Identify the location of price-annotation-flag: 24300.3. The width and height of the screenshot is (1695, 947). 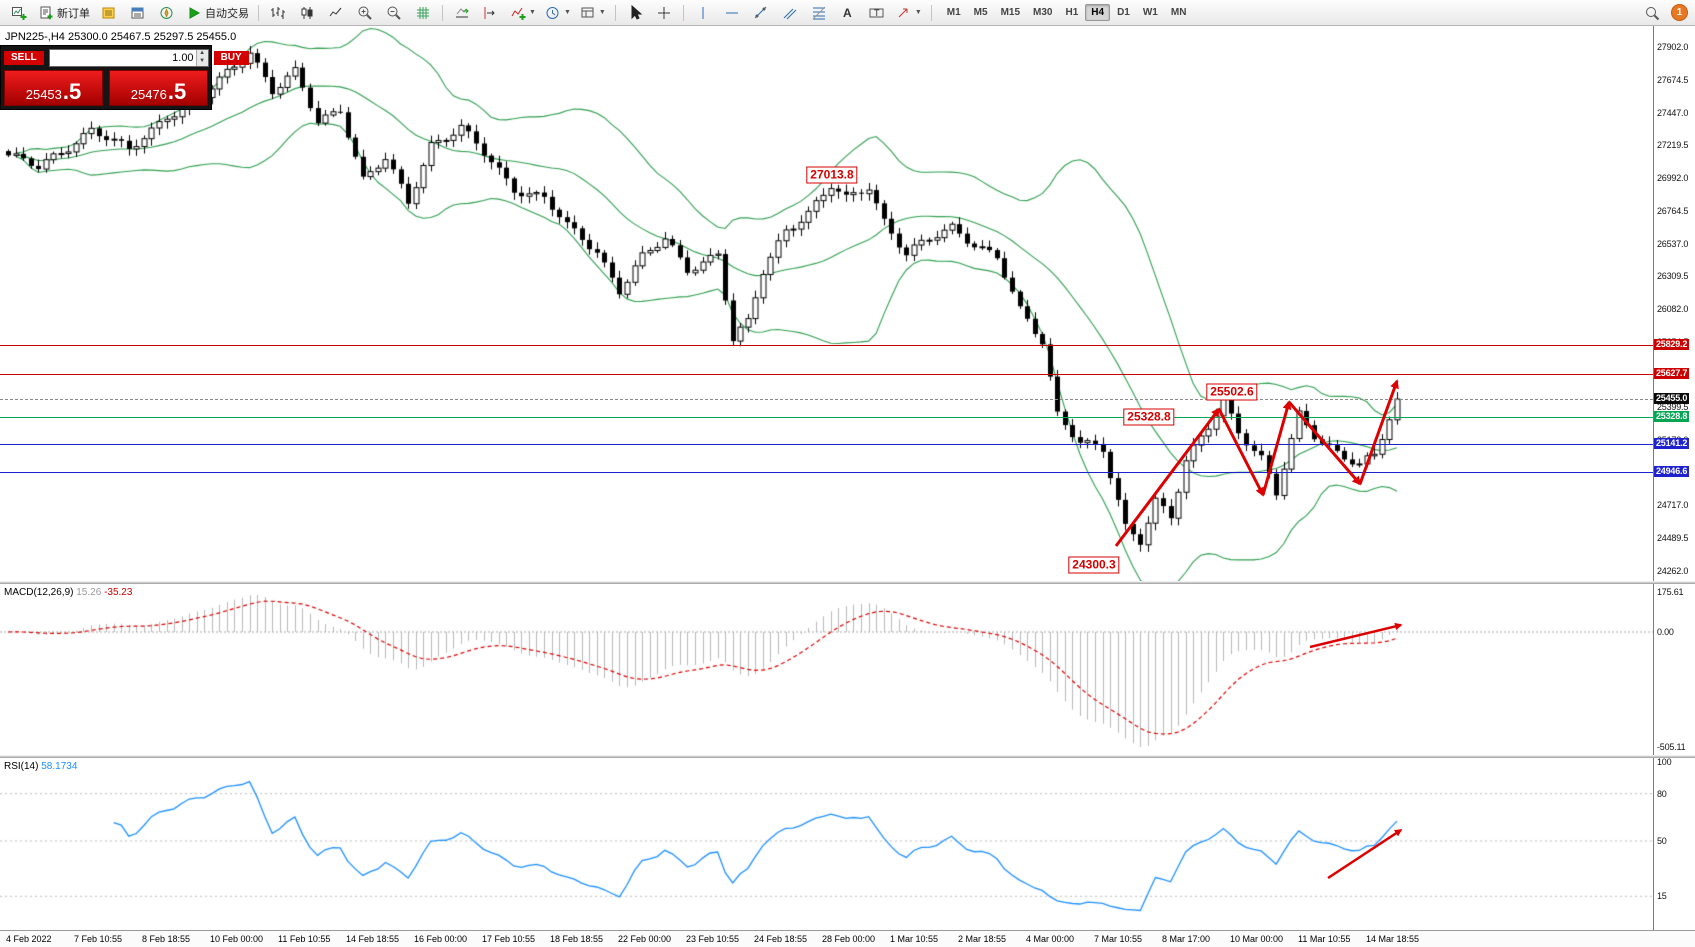
(1094, 565).